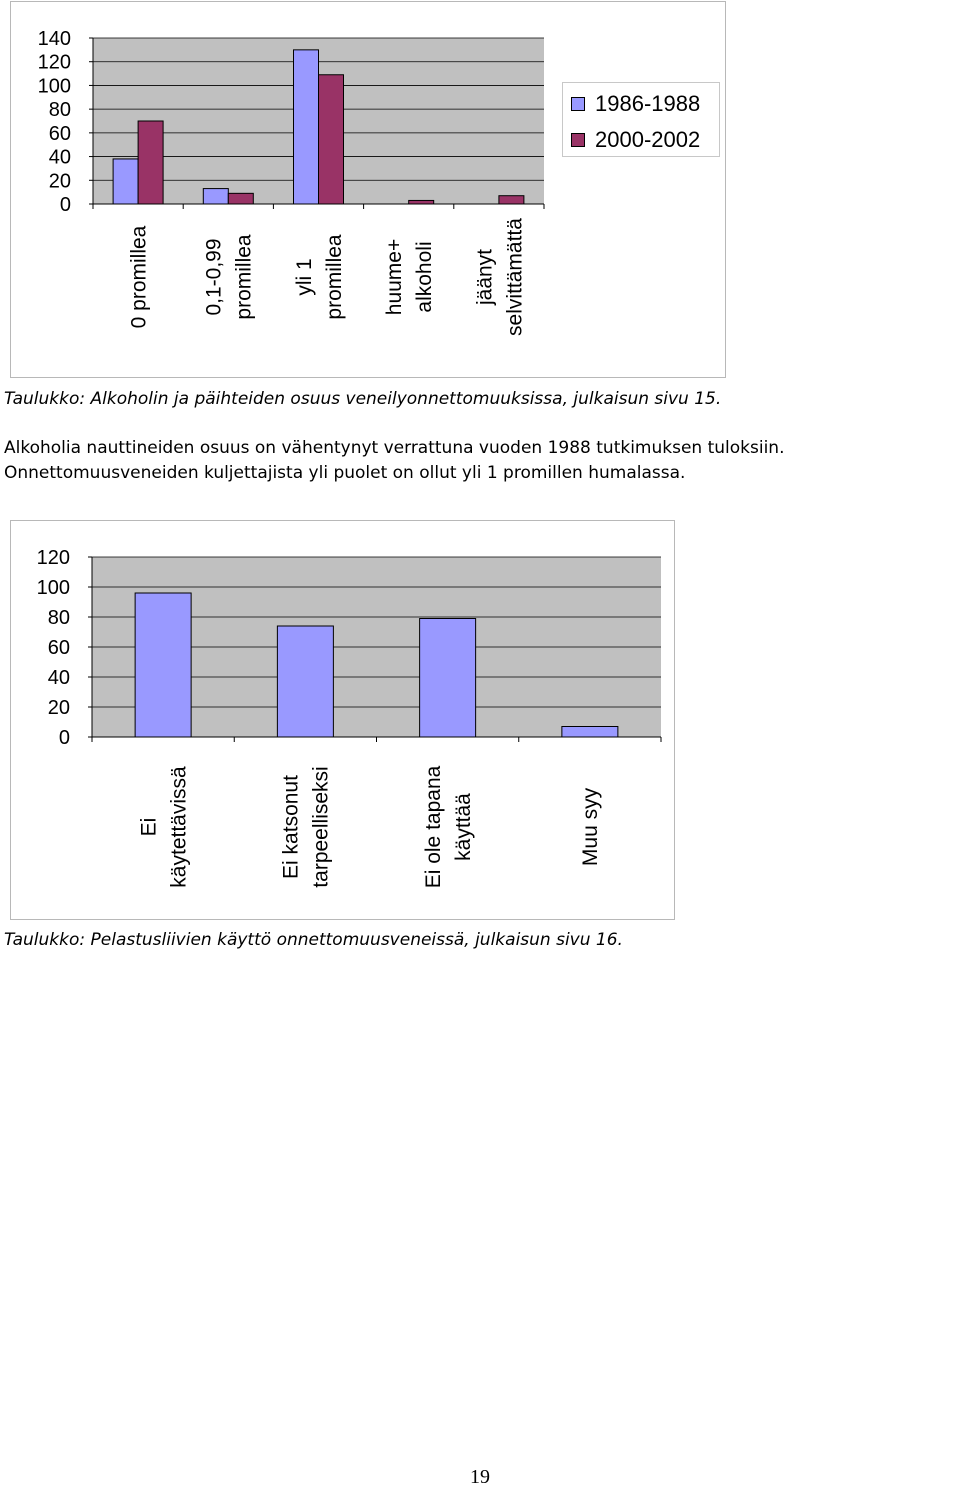 This screenshot has width=960, height=1490. What do you see at coordinates (148, 827) in the screenshot?
I see `x-tick-label: Ei` at bounding box center [148, 827].